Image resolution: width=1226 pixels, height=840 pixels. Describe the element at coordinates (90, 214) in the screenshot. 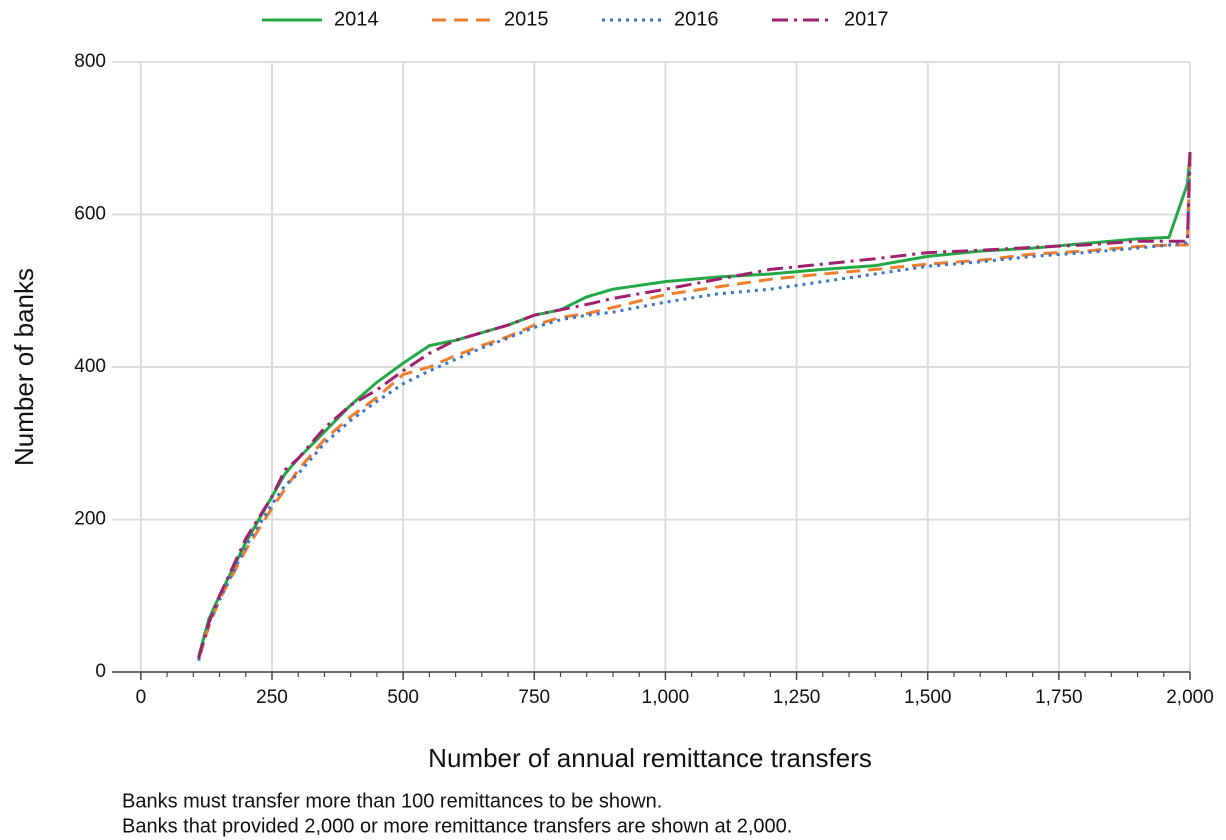

I see `y-tick-label: 600` at that location.